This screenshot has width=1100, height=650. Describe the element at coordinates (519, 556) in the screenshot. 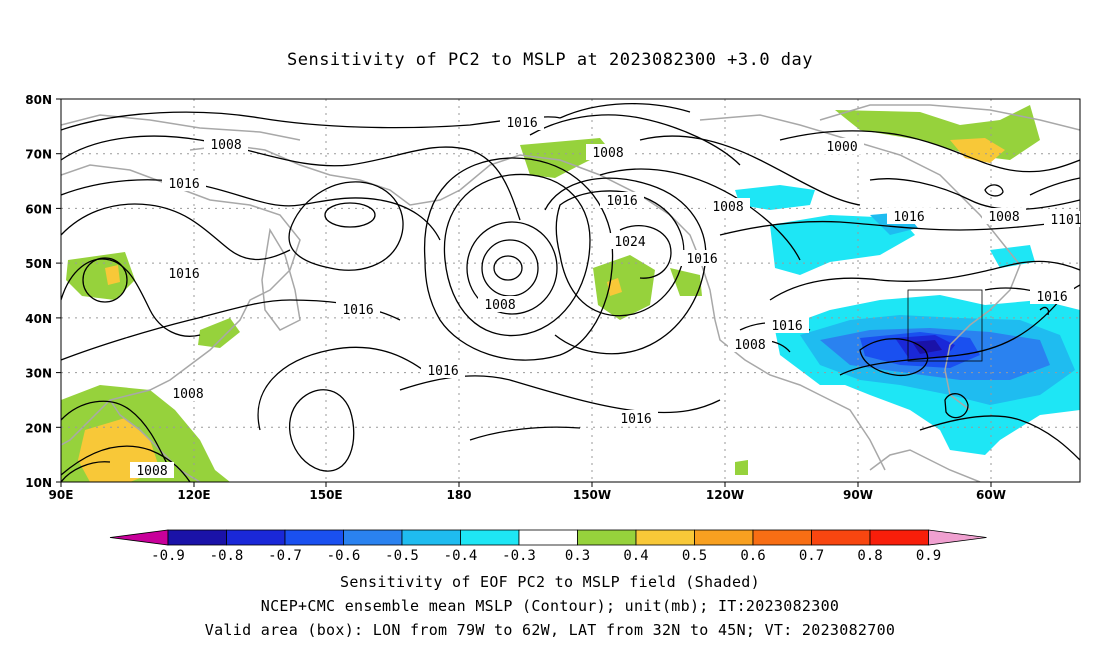

I see `colorbar-tick-label: -0.3` at that location.